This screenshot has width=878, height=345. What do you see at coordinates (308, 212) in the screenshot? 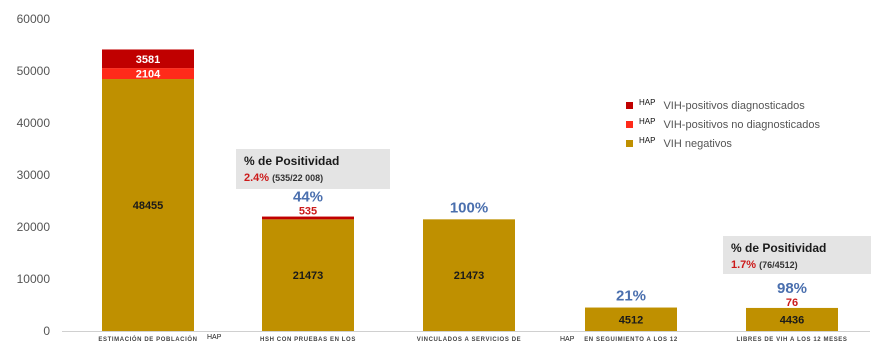
I see `positive-count-label: 535` at bounding box center [308, 212].